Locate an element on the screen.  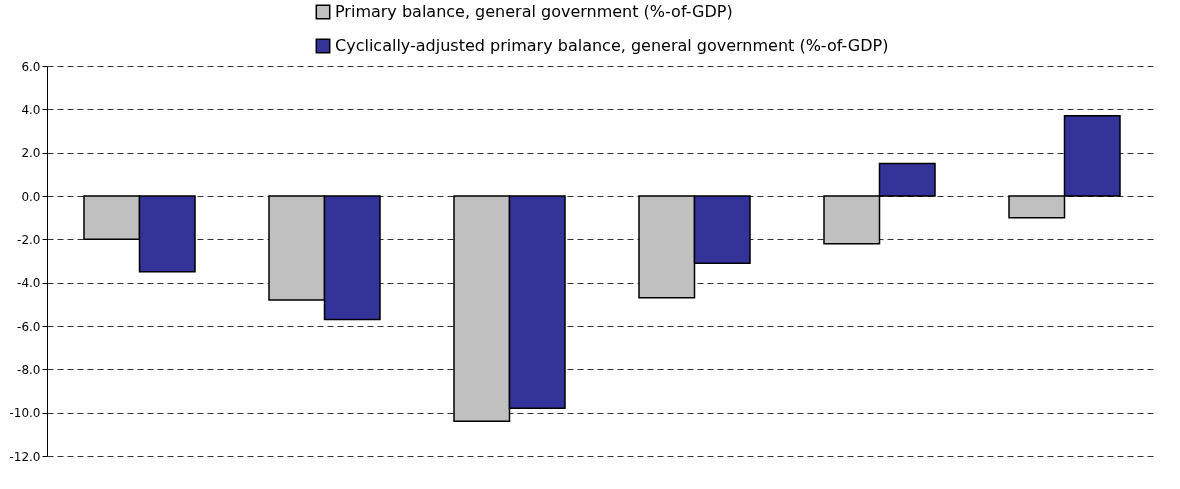
y-tick-label: -10.0 is located at coordinates (25, 413).